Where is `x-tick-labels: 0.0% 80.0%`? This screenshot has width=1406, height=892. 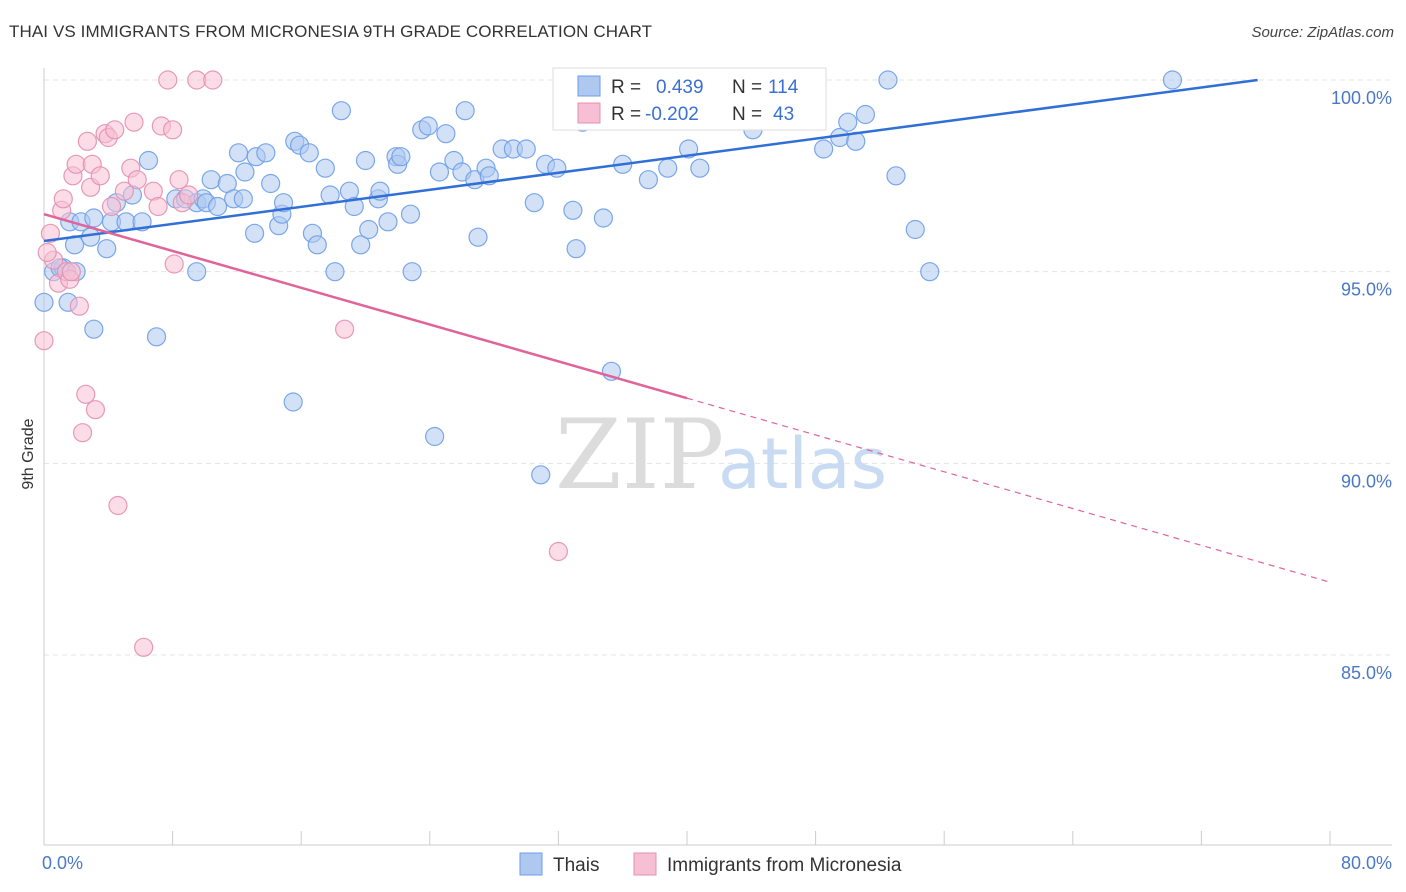 x-tick-labels: 0.0% 80.0% is located at coordinates (717, 863).